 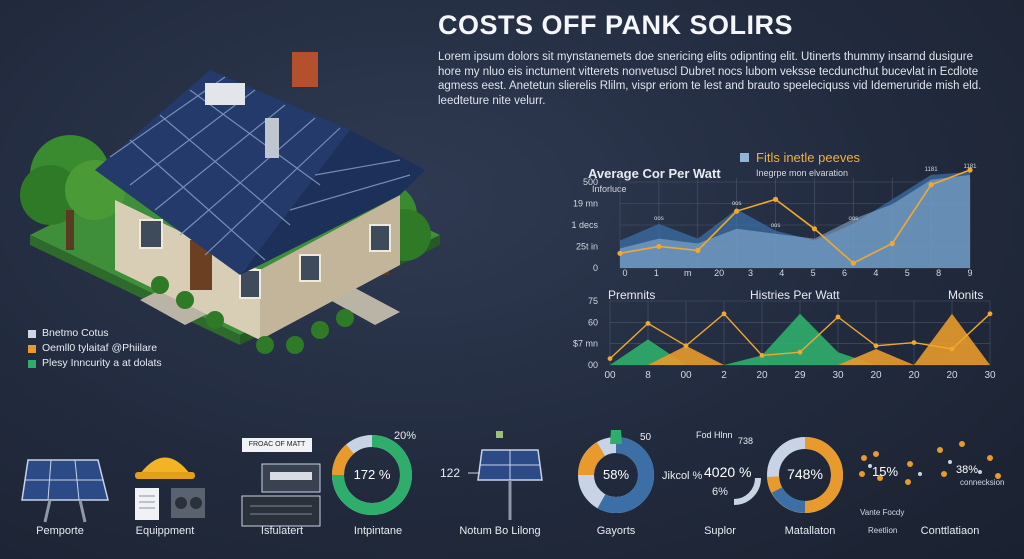 I want to click on chart-plot-2: 75 60 $7 mn 00 00 8 00 2 20 29 30 20 20 20 30, so click(x=784, y=338).